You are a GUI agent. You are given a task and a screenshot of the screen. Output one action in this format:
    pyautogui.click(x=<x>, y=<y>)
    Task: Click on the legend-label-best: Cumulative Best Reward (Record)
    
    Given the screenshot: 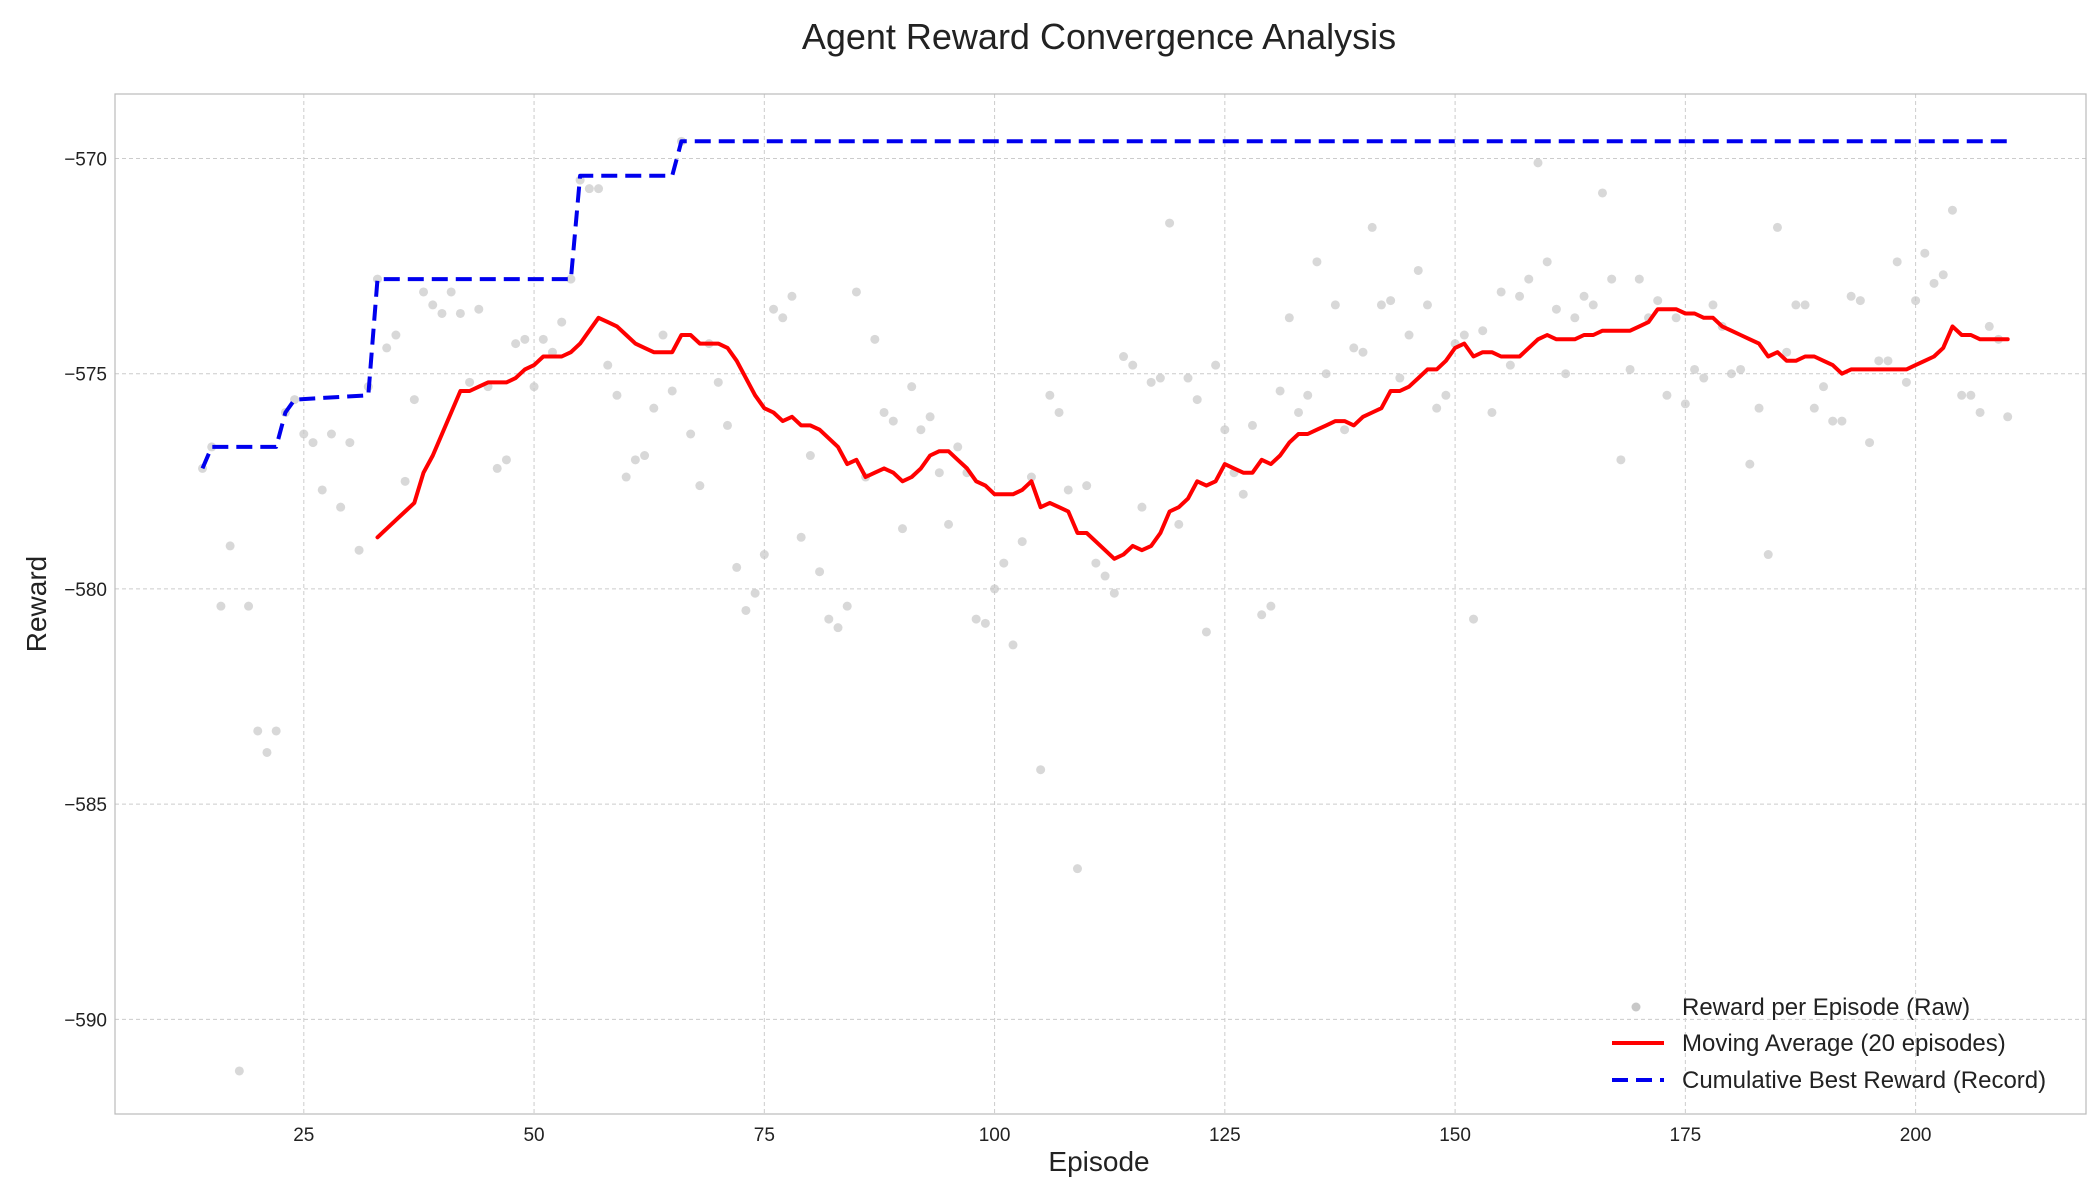 What is the action you would take?
    pyautogui.click(x=1864, y=1080)
    